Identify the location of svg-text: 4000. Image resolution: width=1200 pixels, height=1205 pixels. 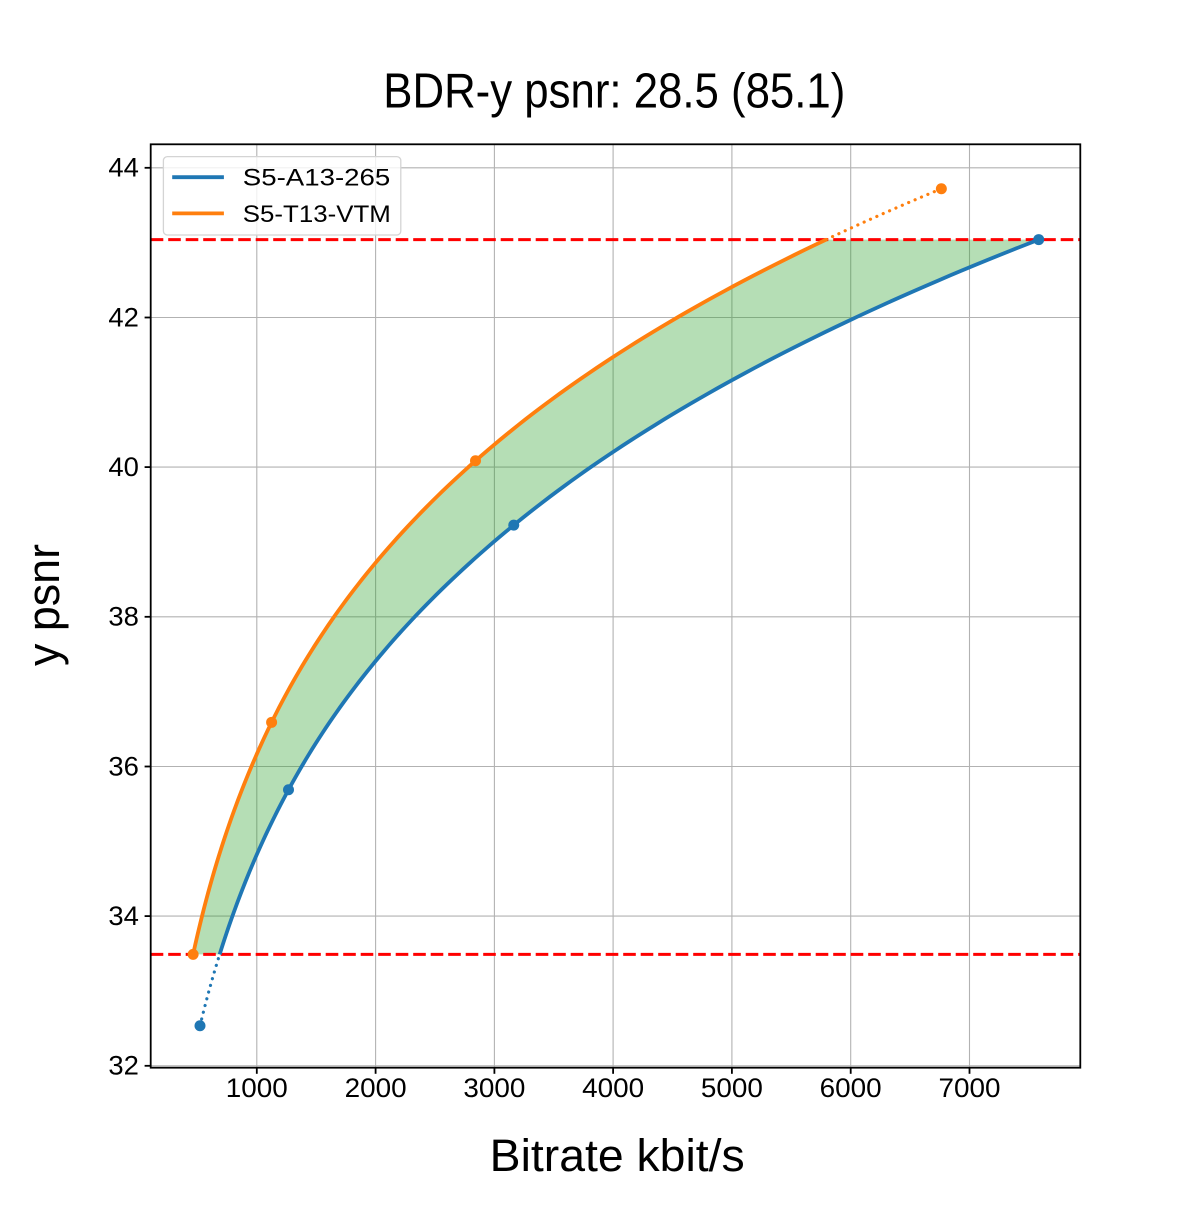
(613, 1088).